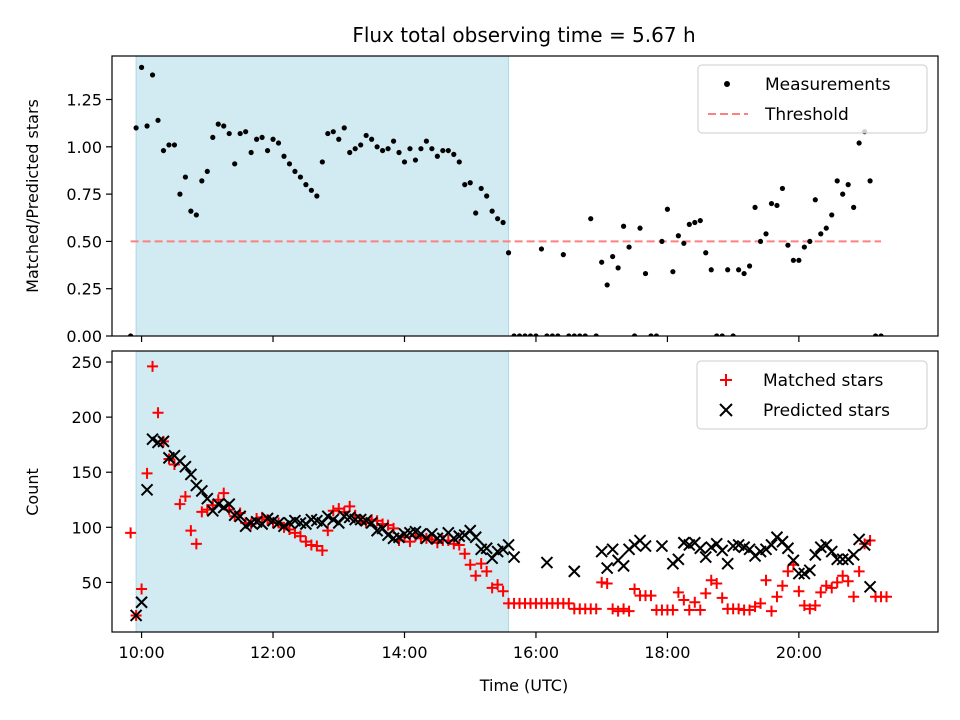 This screenshot has height=720, width=960. I want to click on bottom-x-tick-label: 20:00, so click(799, 652).